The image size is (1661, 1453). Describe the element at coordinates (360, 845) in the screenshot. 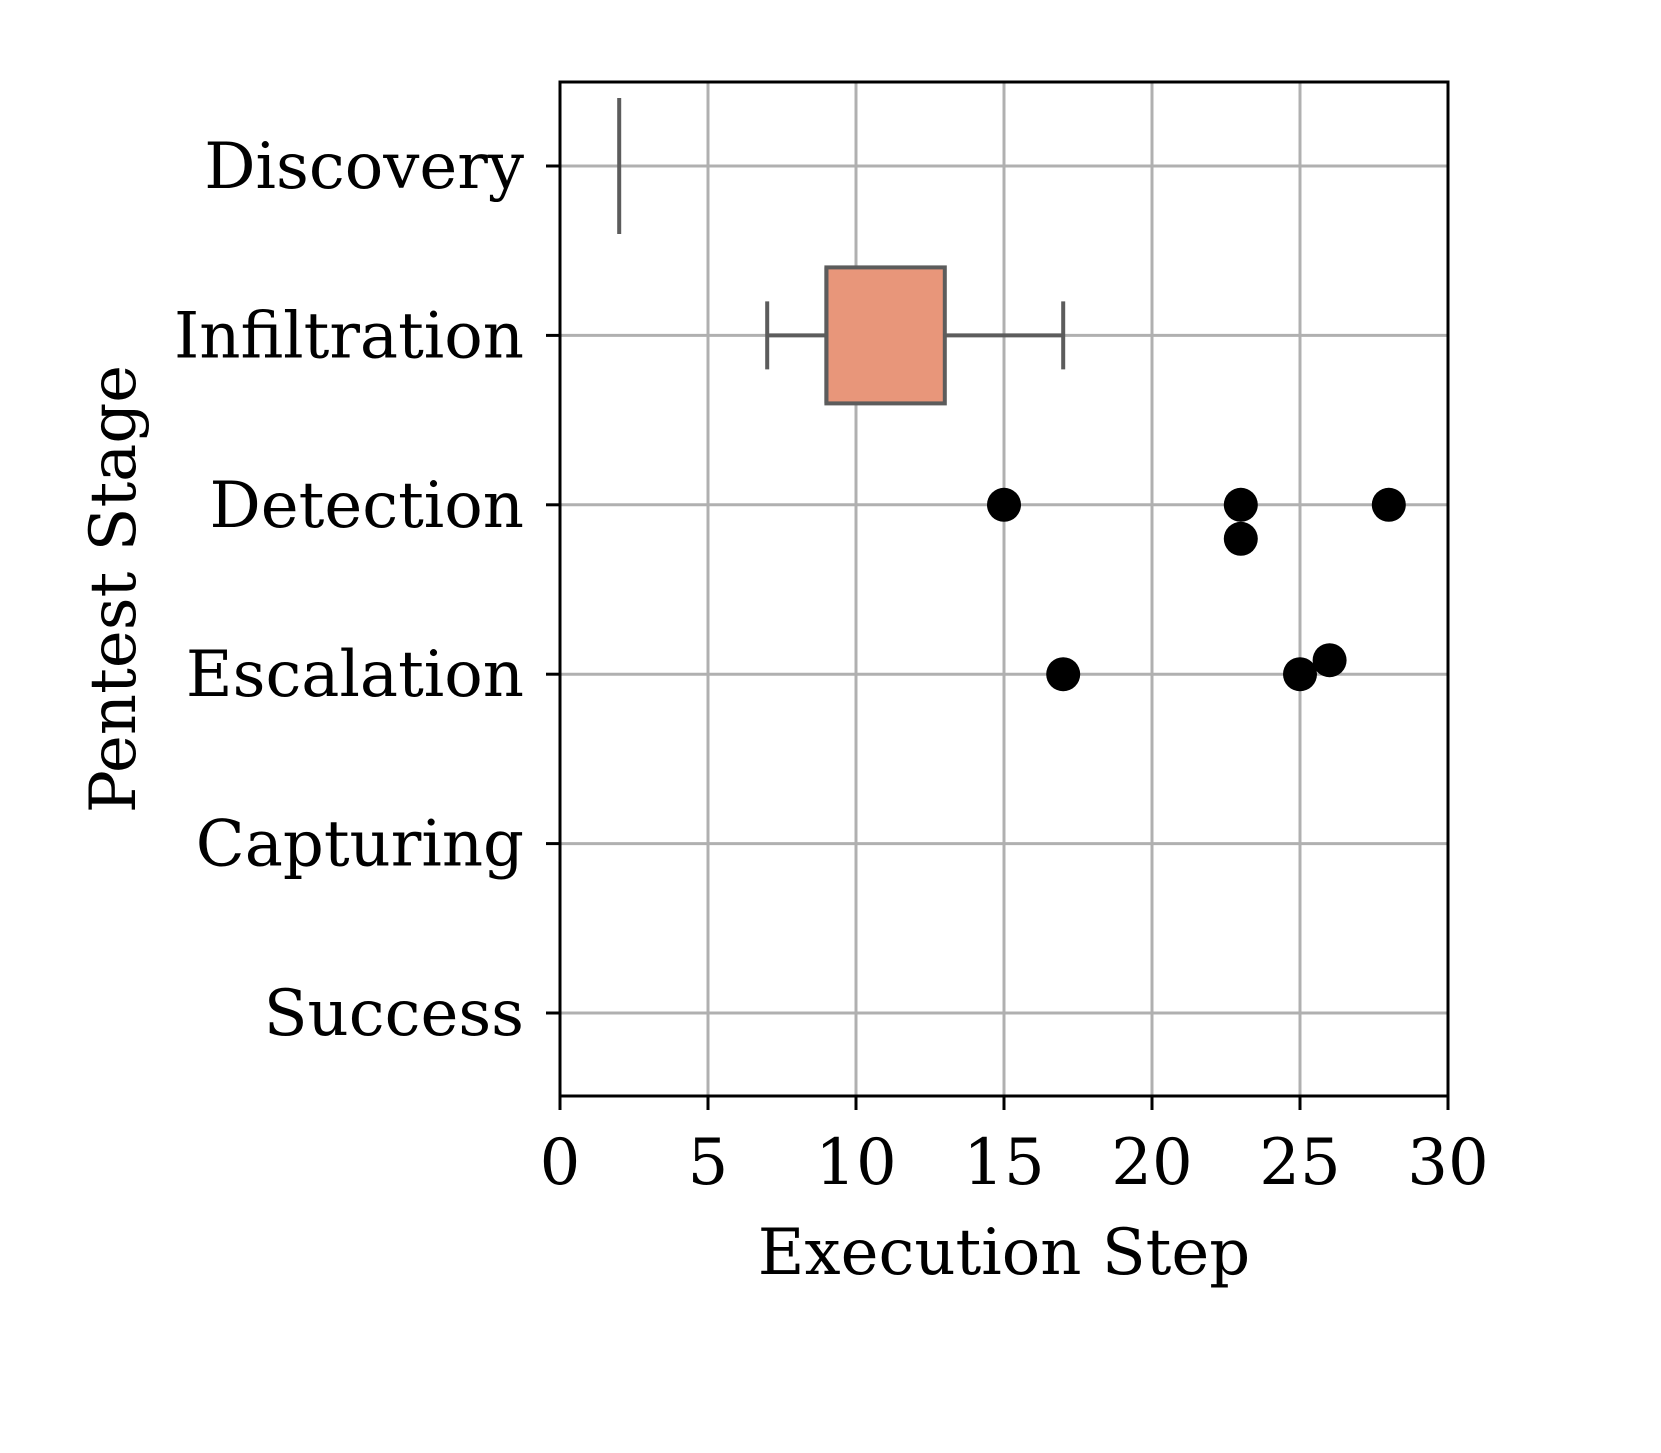

I see `y-tick-label: Capturing` at that location.